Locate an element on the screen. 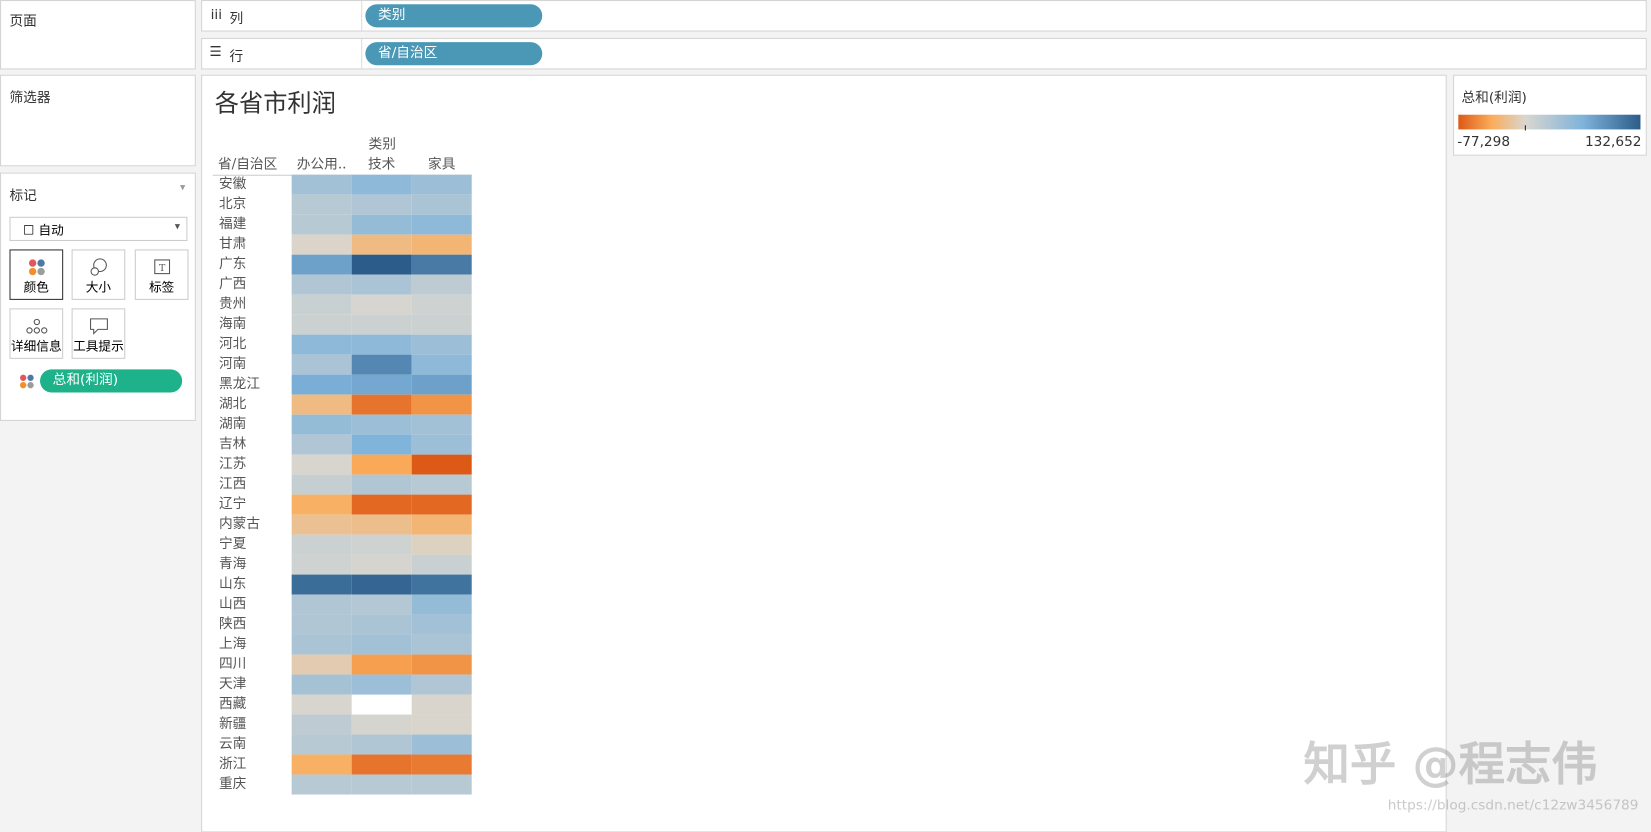  size-button: 大小 is located at coordinates (98, 274).